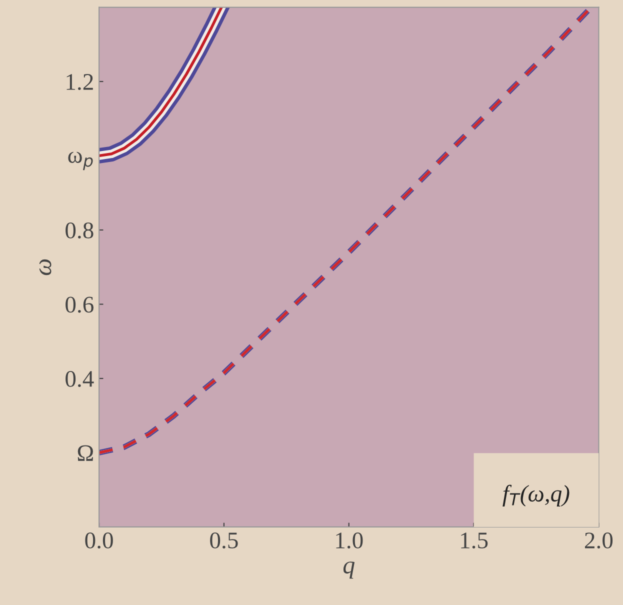 The image size is (623, 605). Describe the element at coordinates (349, 570) in the screenshot. I see `x-axis-title: q` at that location.